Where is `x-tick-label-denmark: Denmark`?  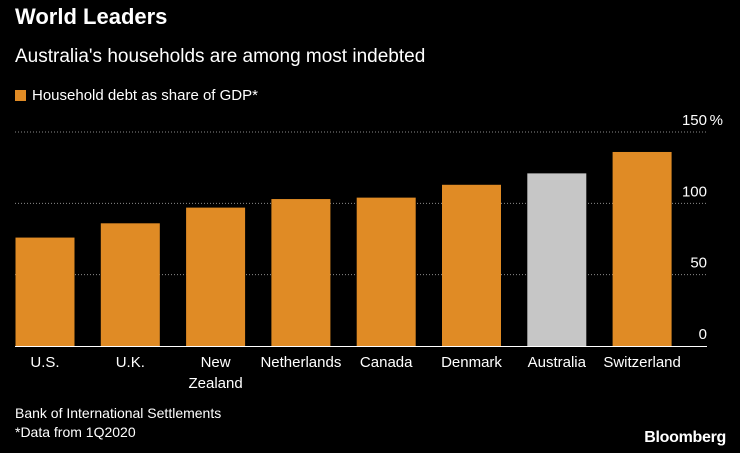 x-tick-label-denmark: Denmark is located at coordinates (471, 362).